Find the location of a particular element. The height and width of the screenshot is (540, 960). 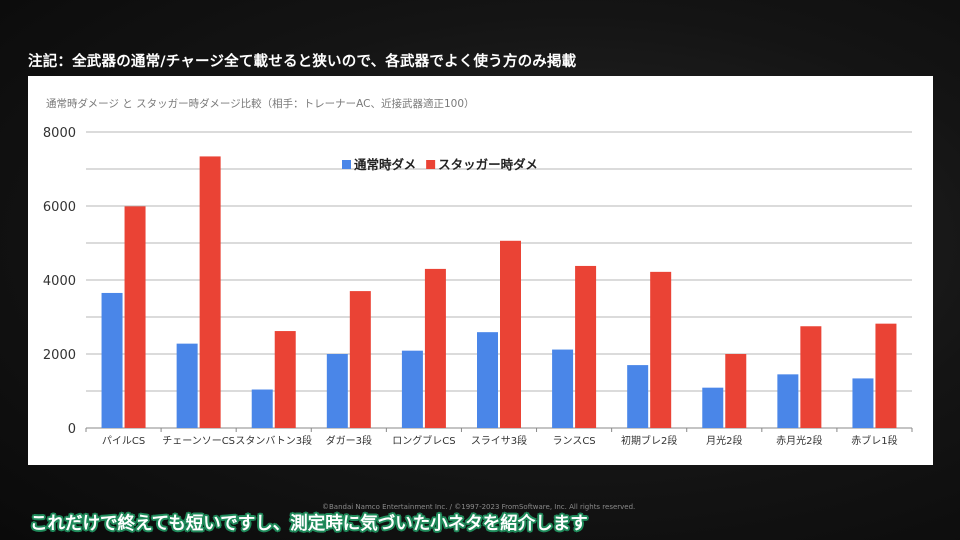

x-tick-label: スライサ3段 is located at coordinates (499, 440).